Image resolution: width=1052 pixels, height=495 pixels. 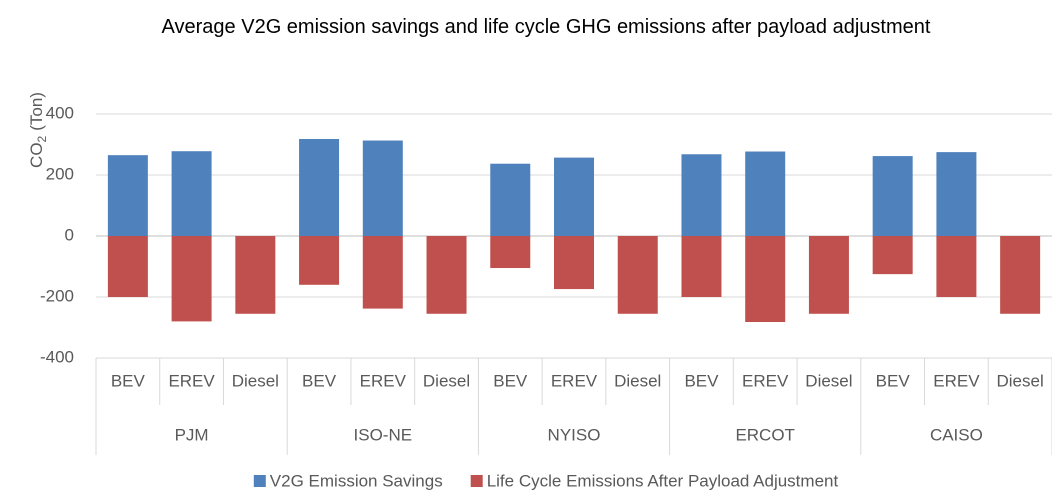 I want to click on group-label: ISO-NE, so click(x=383, y=434).